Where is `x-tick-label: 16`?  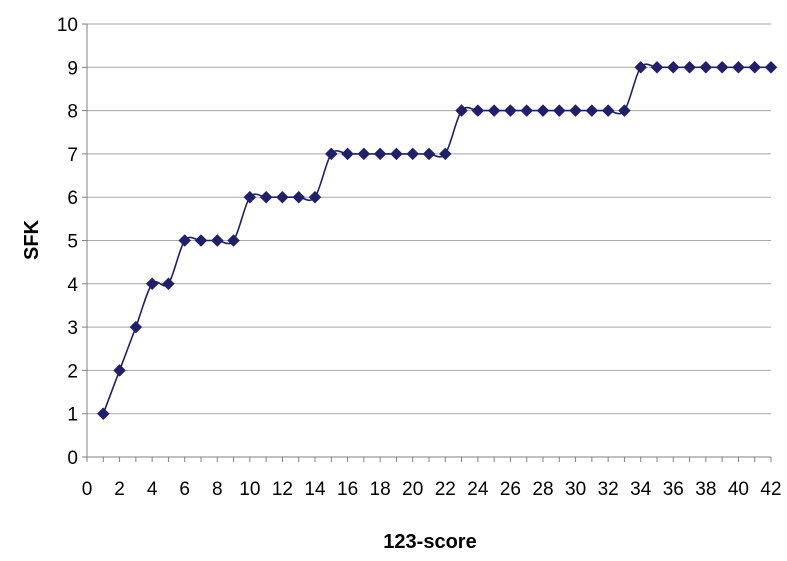
x-tick-label: 16 is located at coordinates (347, 489).